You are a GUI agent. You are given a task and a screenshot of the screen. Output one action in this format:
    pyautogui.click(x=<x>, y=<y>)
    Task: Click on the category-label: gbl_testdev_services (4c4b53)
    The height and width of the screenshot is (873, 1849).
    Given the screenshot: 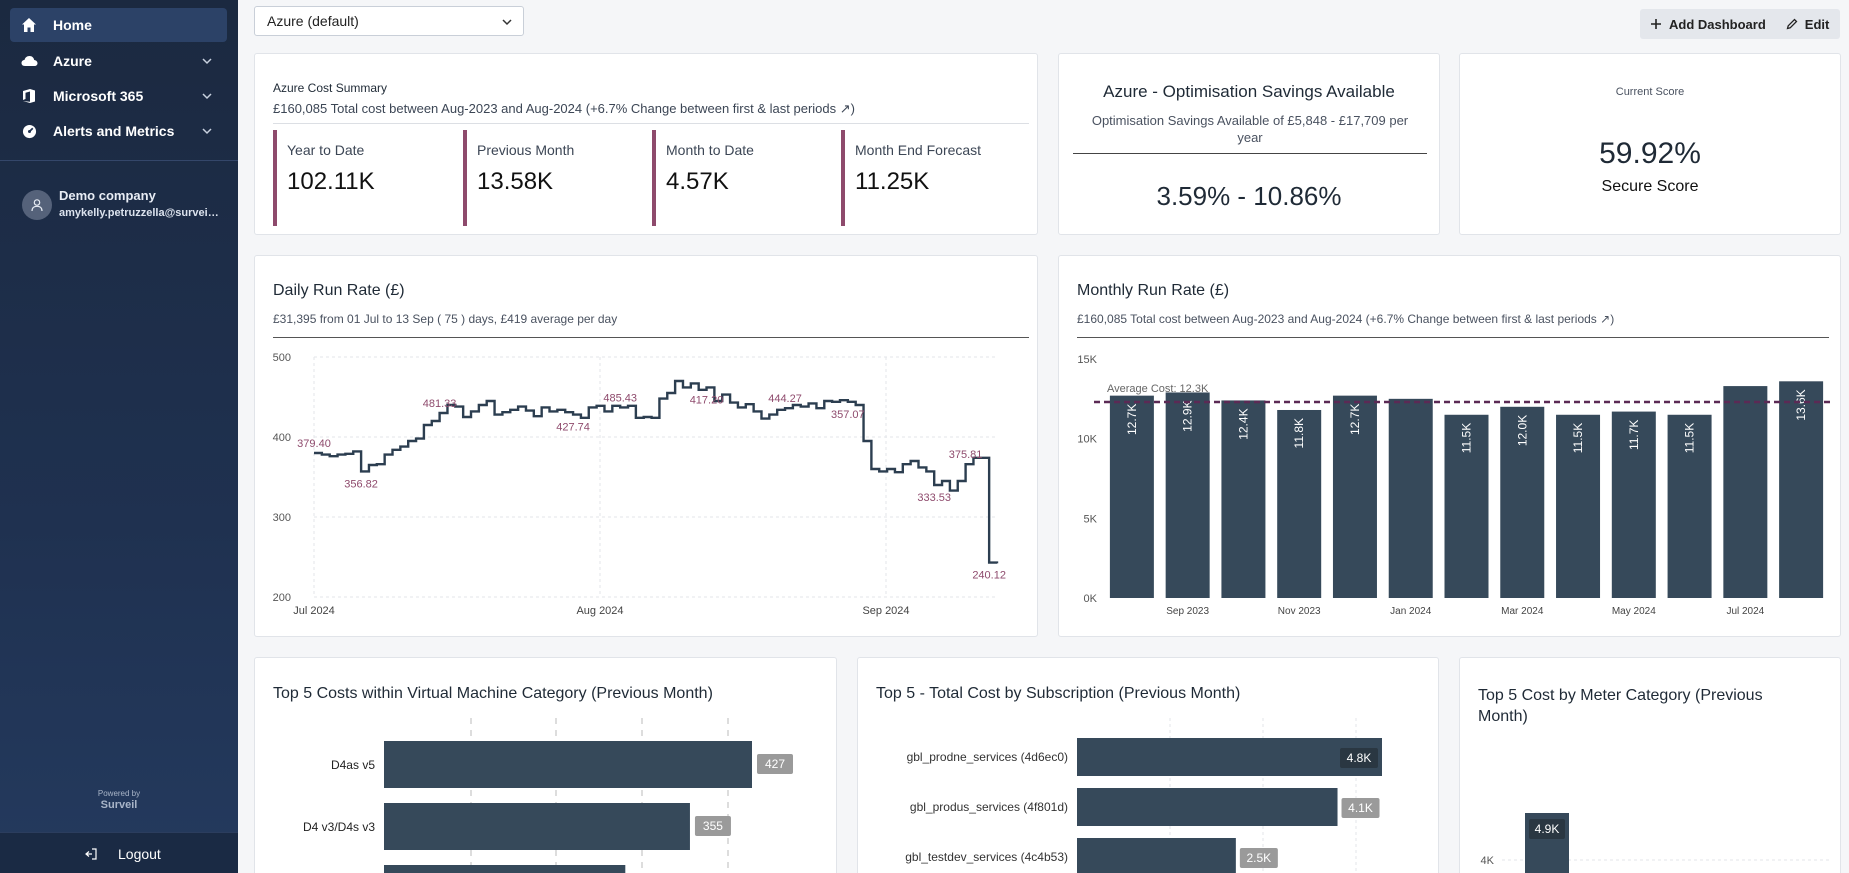 What is the action you would take?
    pyautogui.click(x=986, y=857)
    